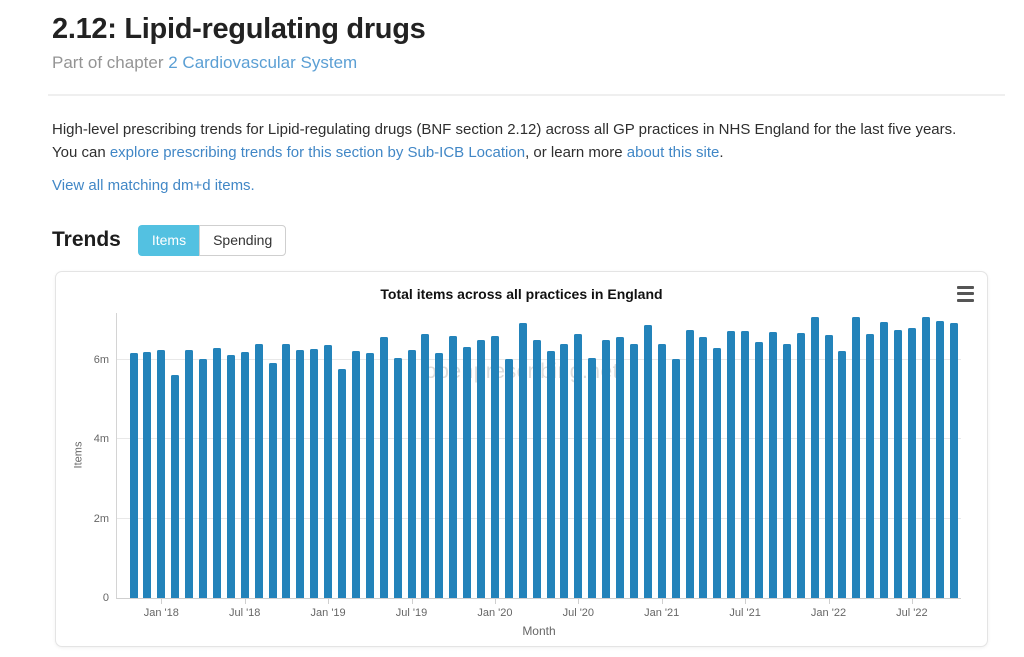 The image size is (1024, 657). What do you see at coordinates (578, 612) in the screenshot?
I see `x-axis-tick-label: Jul '20` at bounding box center [578, 612].